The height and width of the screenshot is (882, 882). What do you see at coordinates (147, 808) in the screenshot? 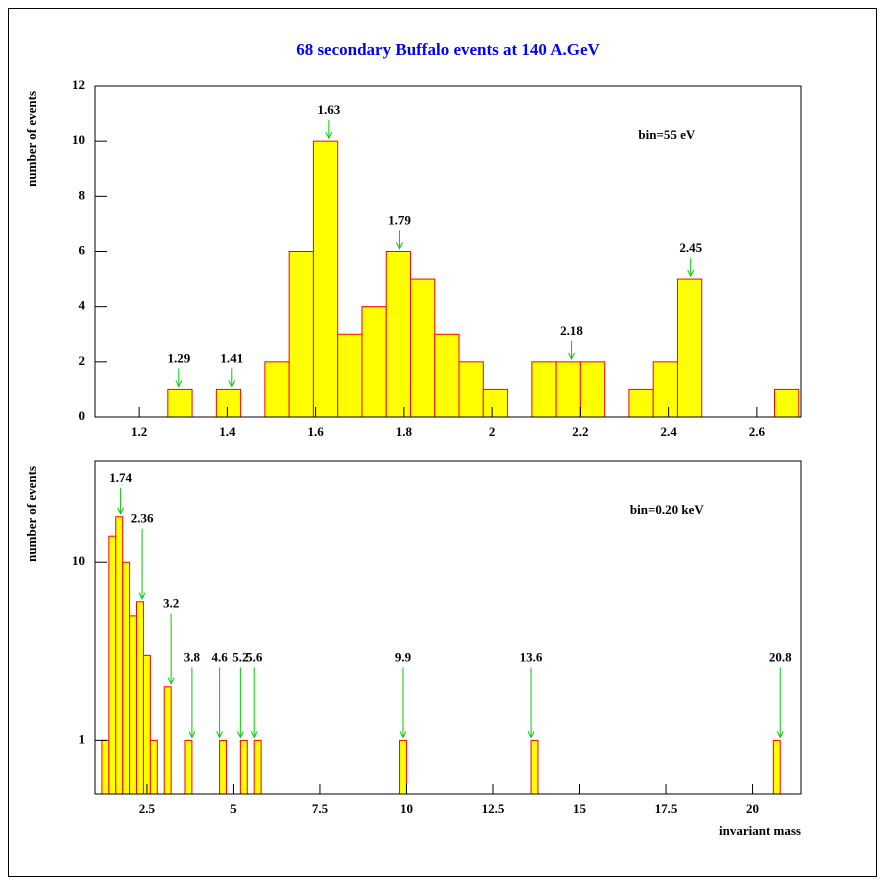
I see `x-tick-label: 2.5` at bounding box center [147, 808].